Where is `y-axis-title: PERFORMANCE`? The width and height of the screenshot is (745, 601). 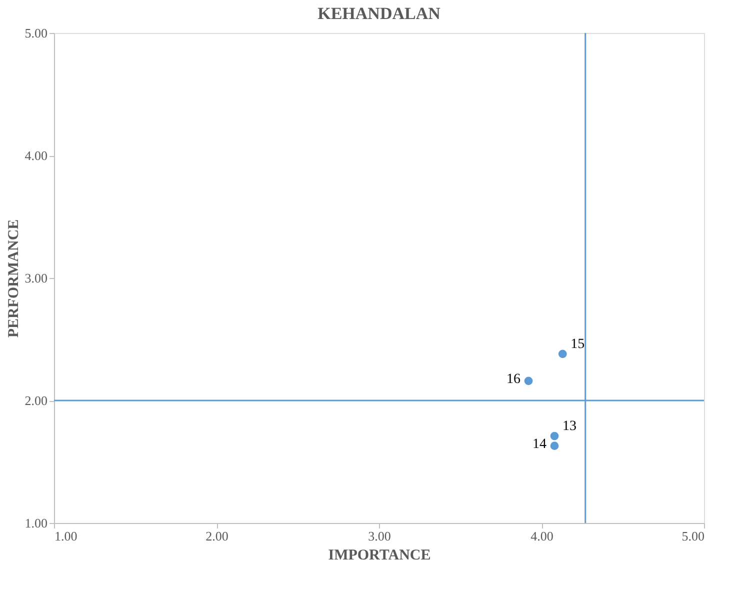
y-axis-title: PERFORMANCE is located at coordinates (14, 278).